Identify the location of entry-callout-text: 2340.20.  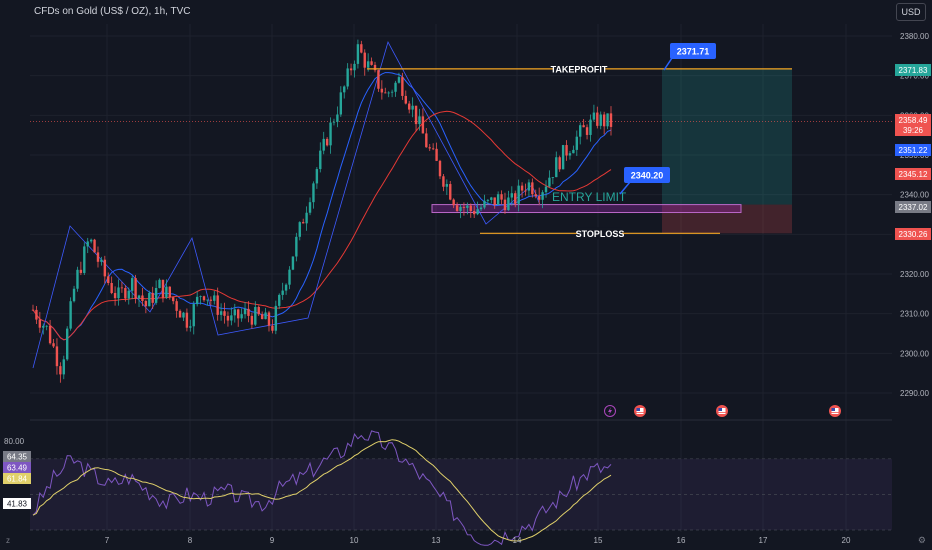
(647, 176).